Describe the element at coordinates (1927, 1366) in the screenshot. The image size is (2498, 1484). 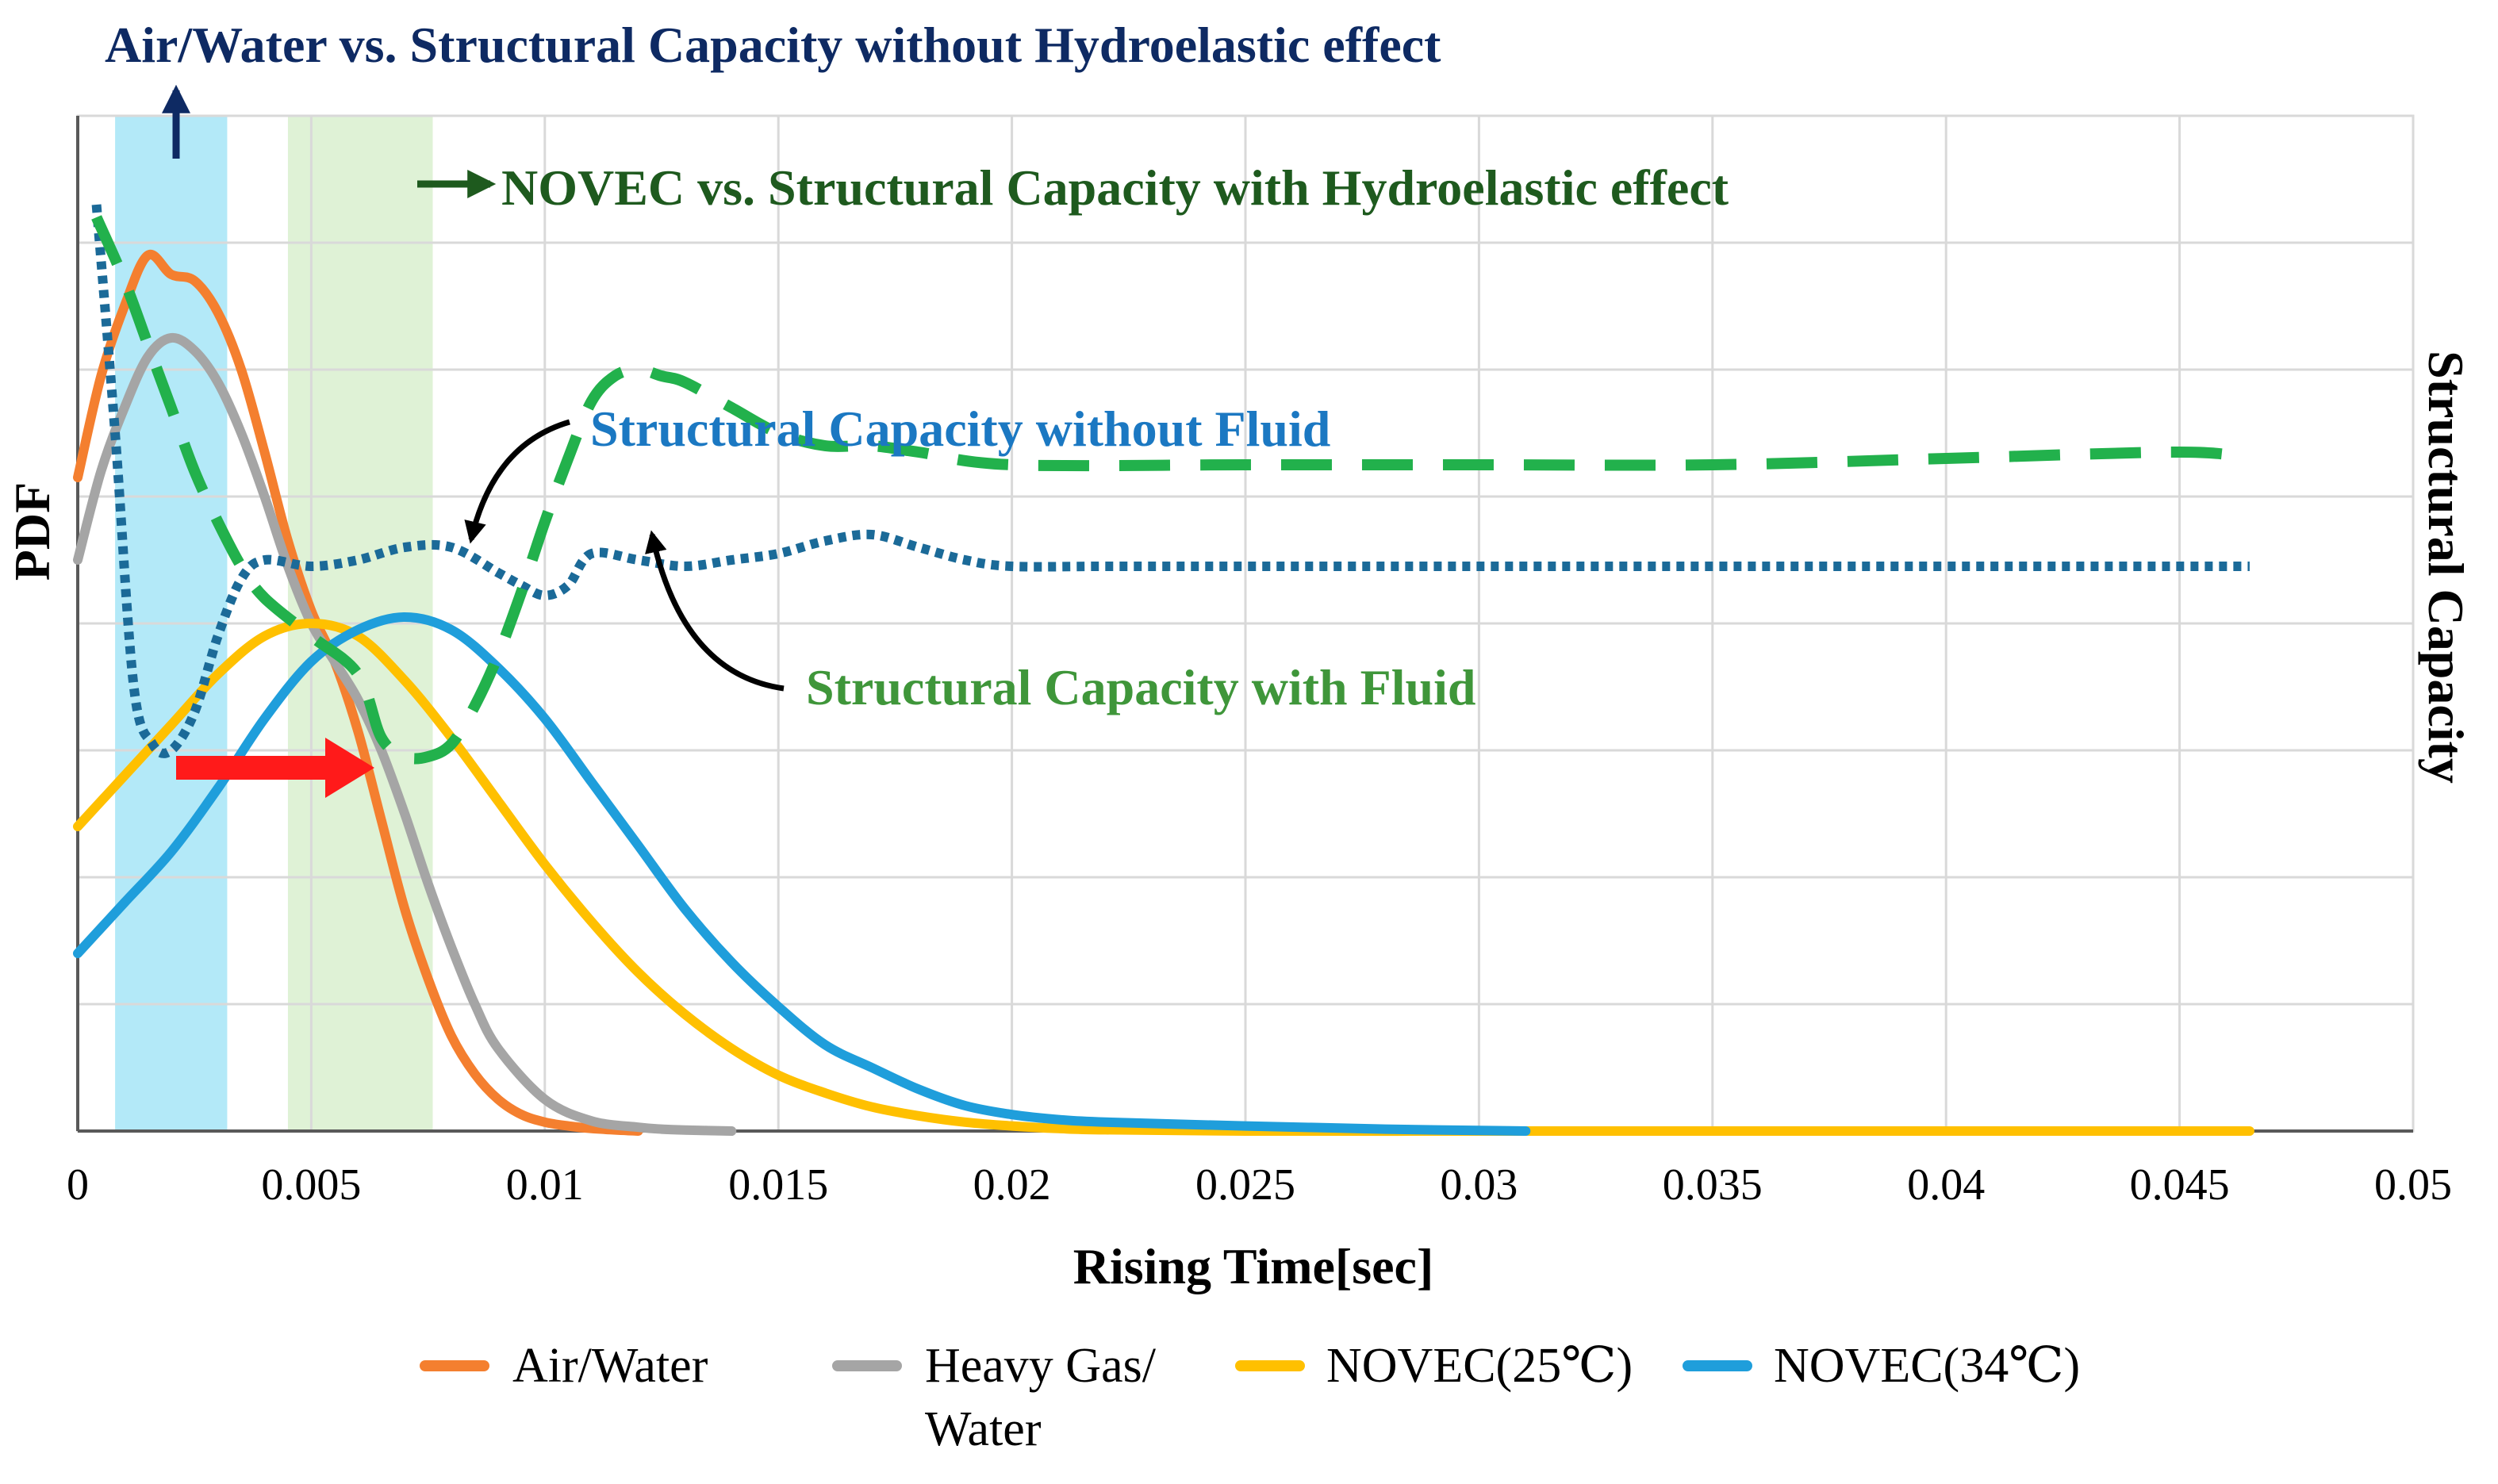
I see `legend-label-novec-34: NOVEC(34℃)` at that location.